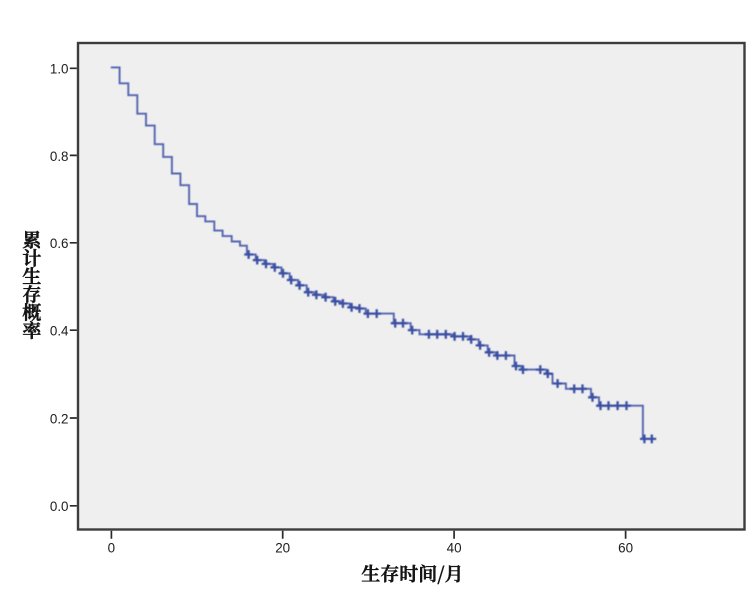 The width and height of the screenshot is (755, 605). I want to click on svg-text: 0.8, so click(59, 156).